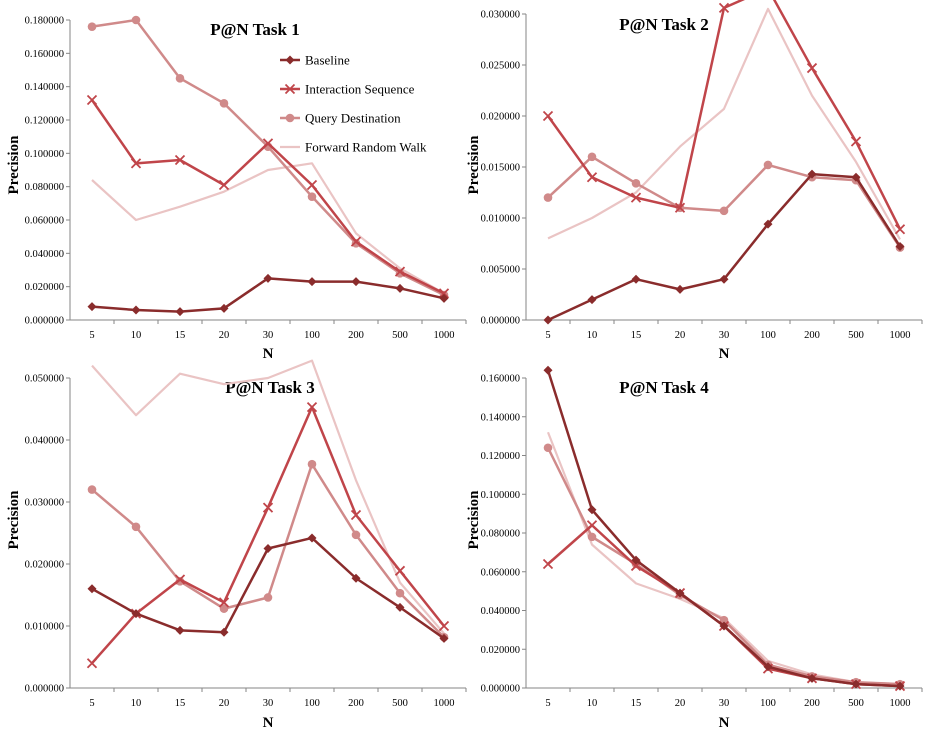 The height and width of the screenshot is (736, 925). Describe the element at coordinates (268, 228) in the screenshot. I see `series-forward` at that location.